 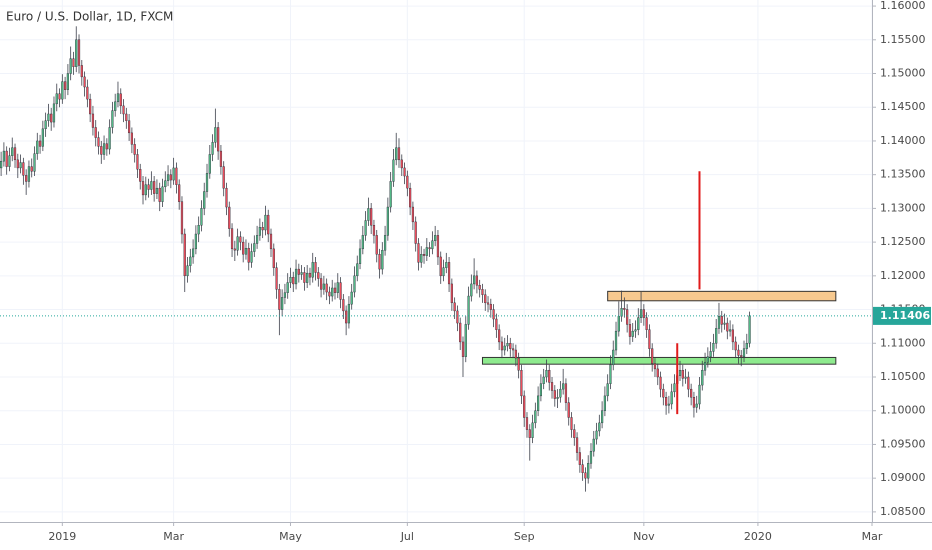 What do you see at coordinates (89, 17) in the screenshot?
I see `chart-title: Euro / U.S. Dollar, 1D, FXCM` at bounding box center [89, 17].